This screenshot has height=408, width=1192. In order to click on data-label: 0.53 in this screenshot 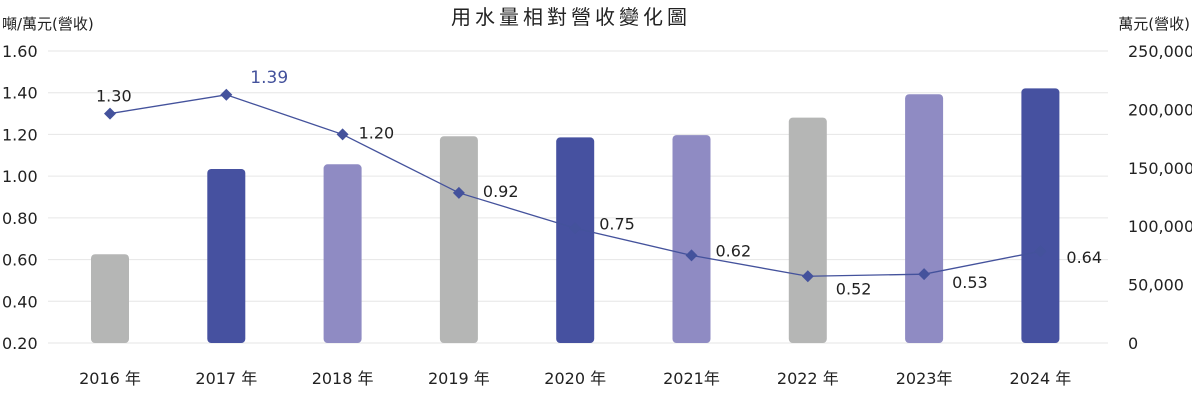, I will do `click(970, 282)`.